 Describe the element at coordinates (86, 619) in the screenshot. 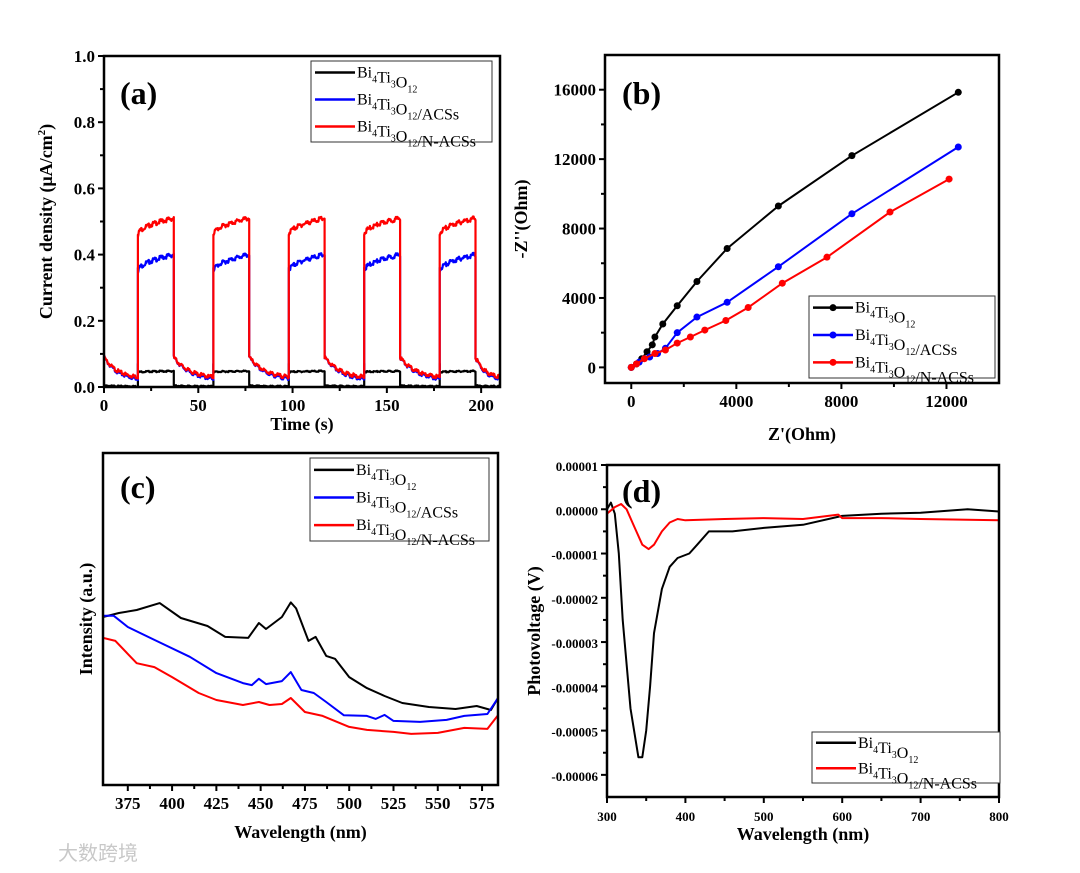

I see `y-axis-title: Intensity (a.u.)` at that location.